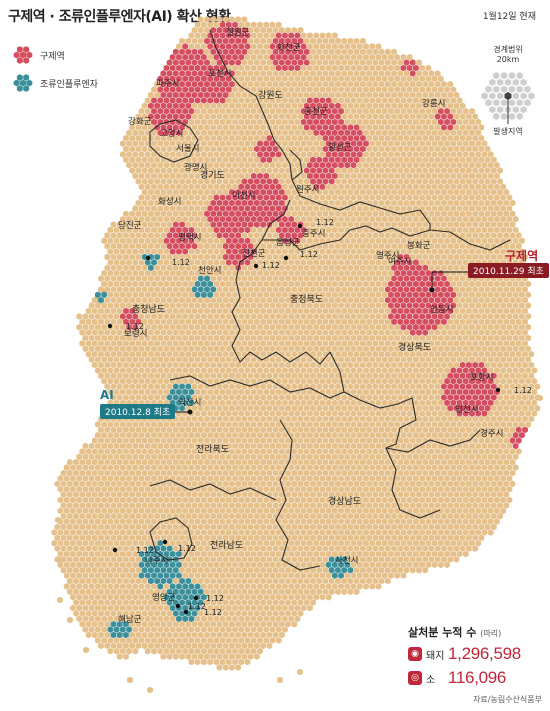  What do you see at coordinates (238, 32) in the screenshot?
I see `fmd-place-0: 철원군` at bounding box center [238, 32].